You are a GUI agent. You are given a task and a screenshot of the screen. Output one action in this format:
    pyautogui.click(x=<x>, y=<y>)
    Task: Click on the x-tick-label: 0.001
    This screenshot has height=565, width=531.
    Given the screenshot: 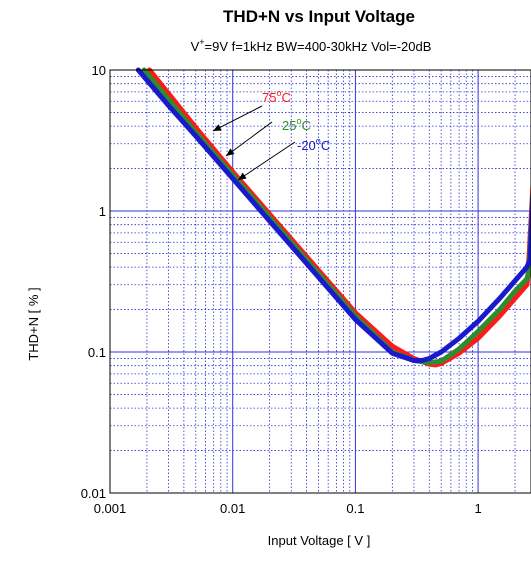 What is the action you would take?
    pyautogui.click(x=110, y=508)
    